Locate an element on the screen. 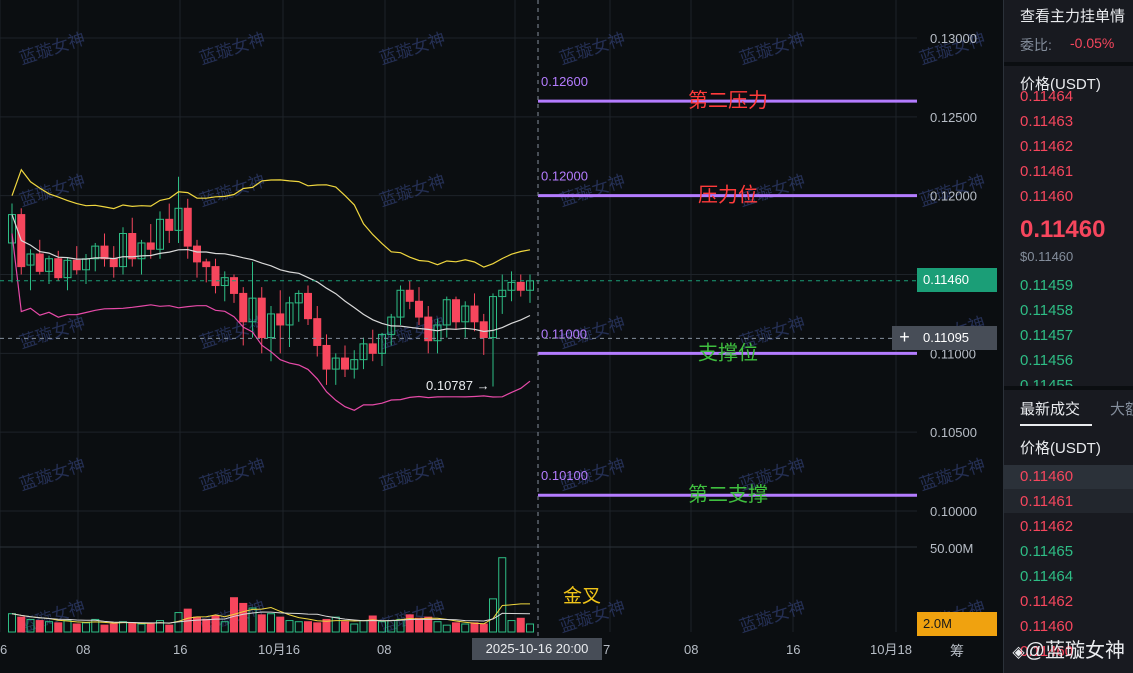  ask-row: 0.11462 is located at coordinates (1047, 146).